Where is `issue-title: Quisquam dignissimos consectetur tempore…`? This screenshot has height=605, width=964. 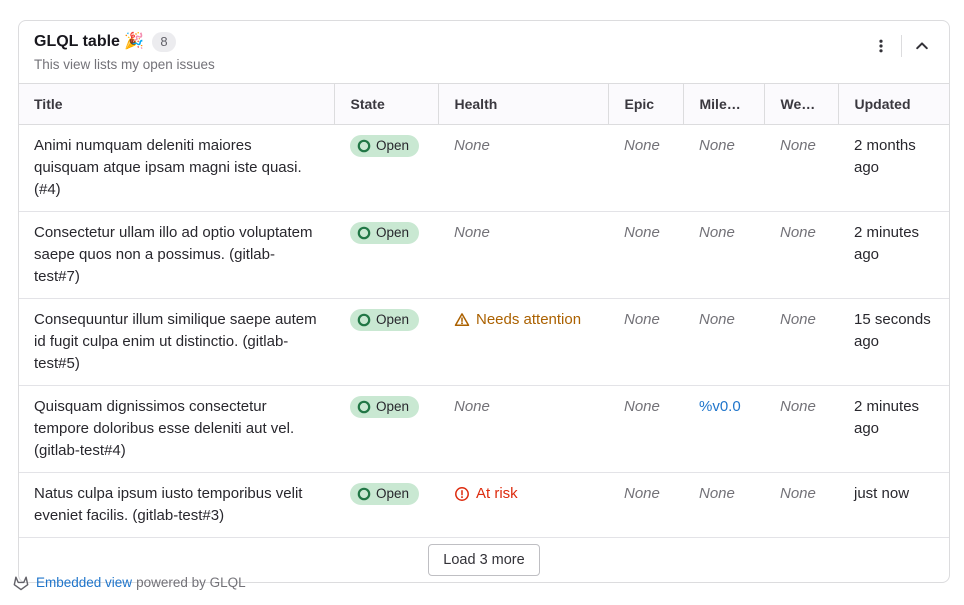 issue-title: Quisquam dignissimos consectetur tempore… is located at coordinates (164, 428).